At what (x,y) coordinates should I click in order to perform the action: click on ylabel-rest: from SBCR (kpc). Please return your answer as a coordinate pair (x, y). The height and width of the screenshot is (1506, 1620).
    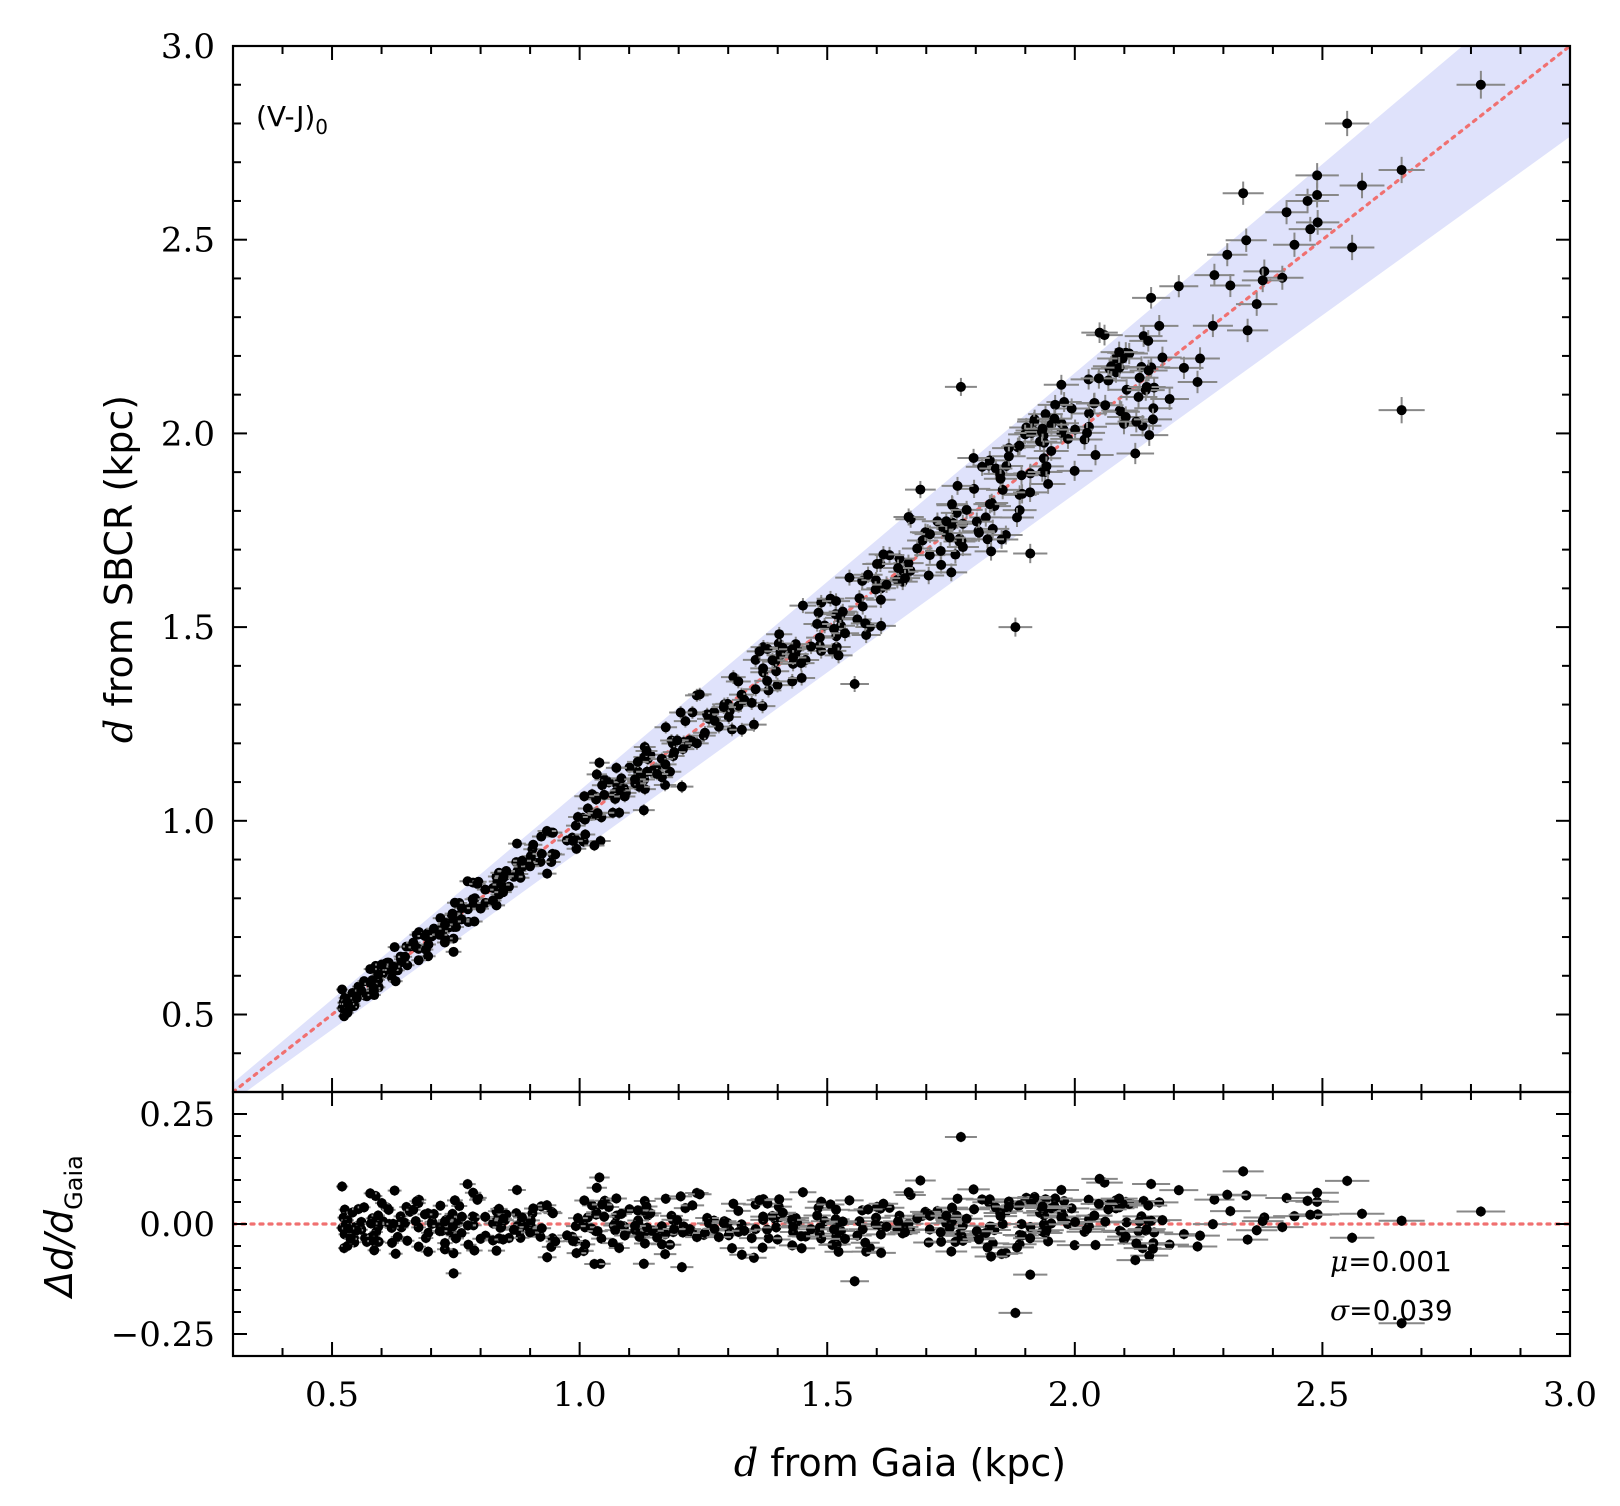
    Looking at the image, I should click on (119, 557).